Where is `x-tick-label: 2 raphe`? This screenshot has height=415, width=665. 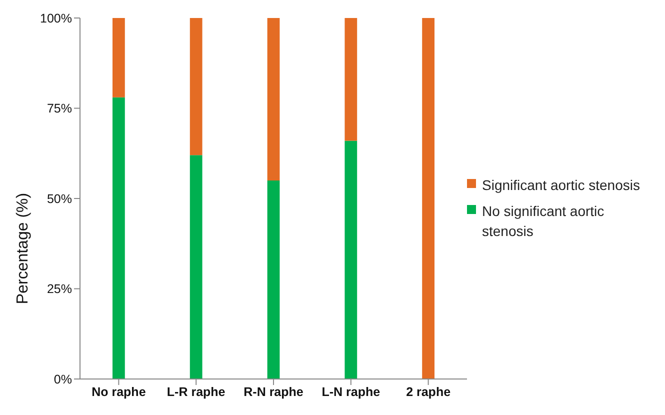 x-tick-label: 2 raphe is located at coordinates (428, 391).